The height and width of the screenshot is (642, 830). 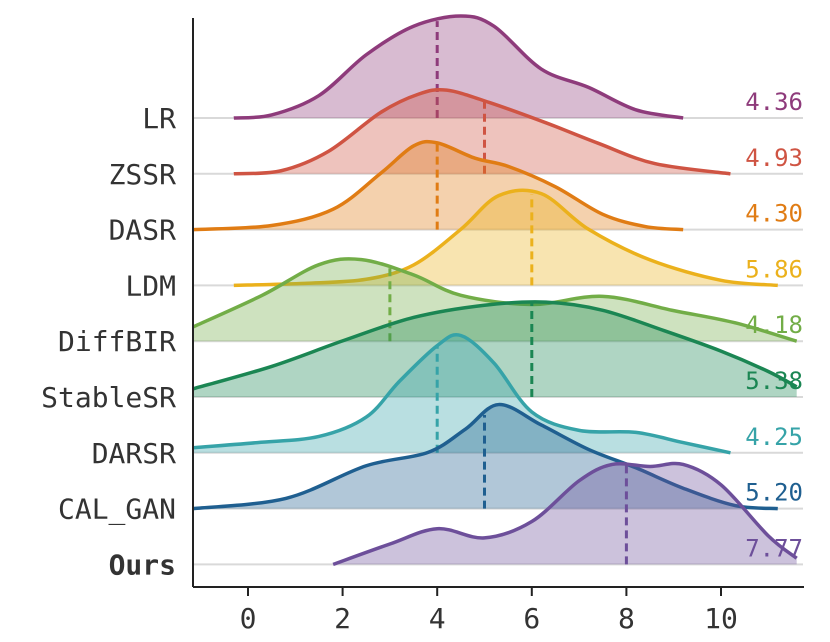 I want to click on value-label-lr: 4.36, so click(x=774, y=102).